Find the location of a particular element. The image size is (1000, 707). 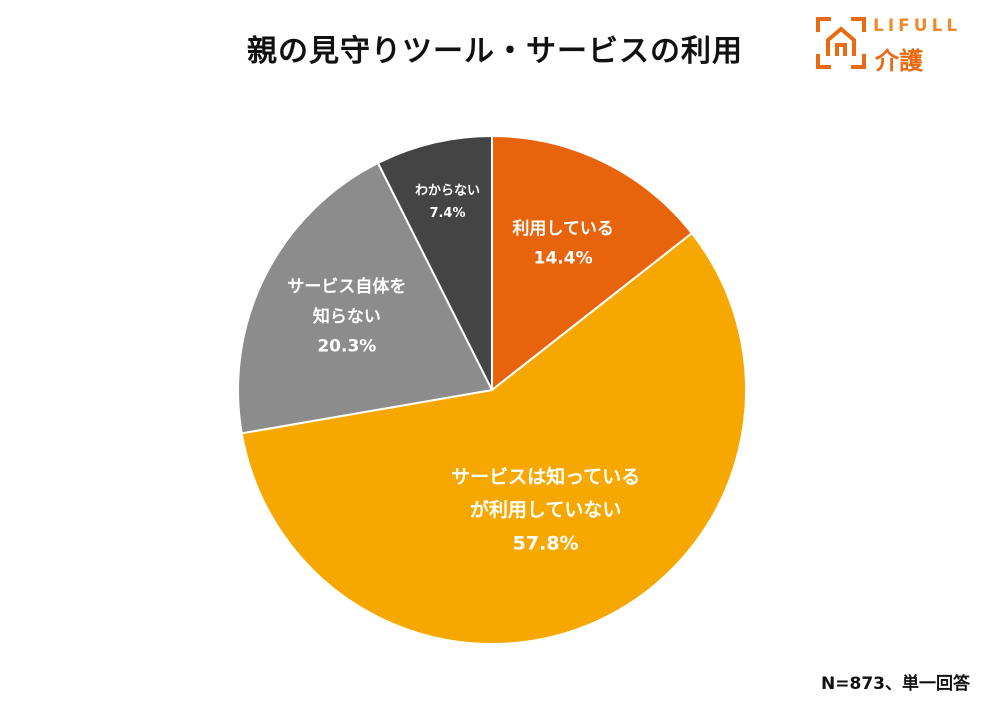

slice-label-group: わからない 7.4% is located at coordinates (447, 202).